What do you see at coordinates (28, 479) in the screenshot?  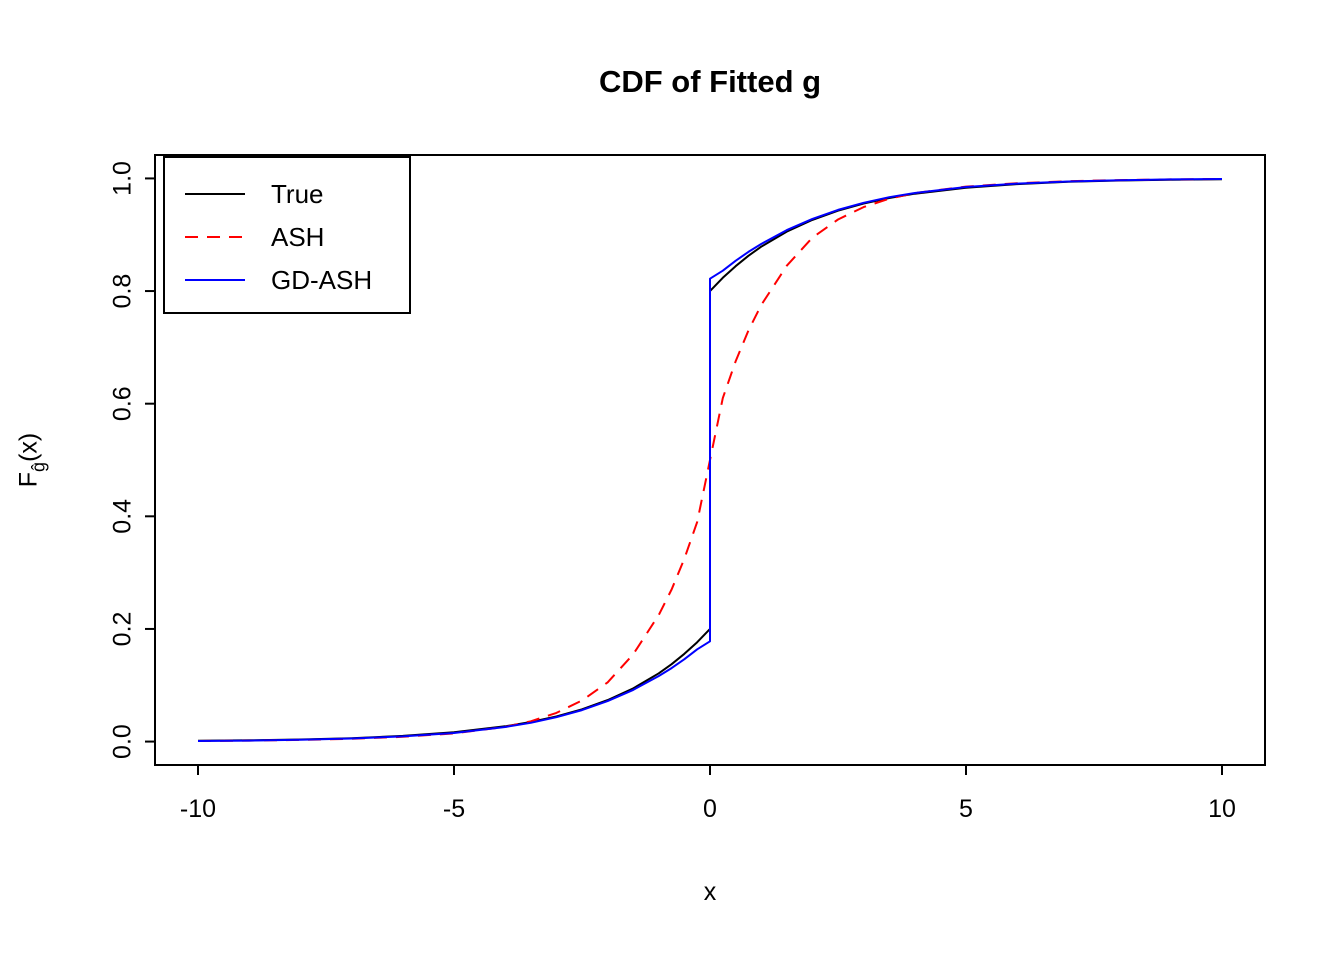 I see `y-axis-label-pre: F` at bounding box center [28, 479].